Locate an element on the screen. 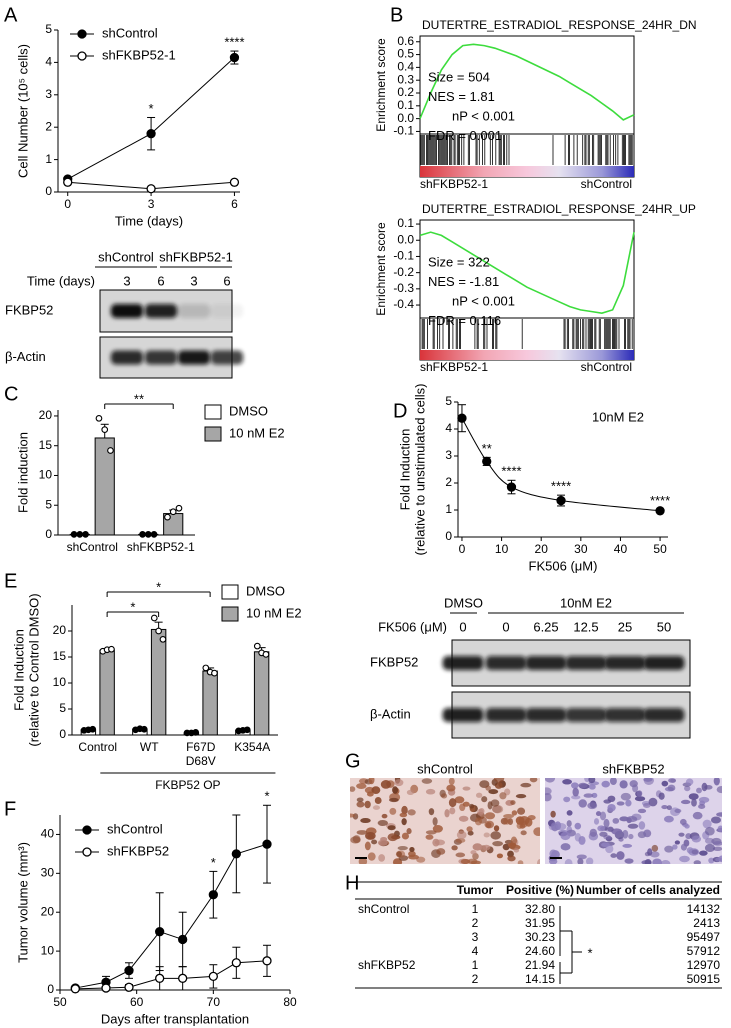 The width and height of the screenshot is (731, 1028). x-tick-label: 6 is located at coordinates (234, 204).